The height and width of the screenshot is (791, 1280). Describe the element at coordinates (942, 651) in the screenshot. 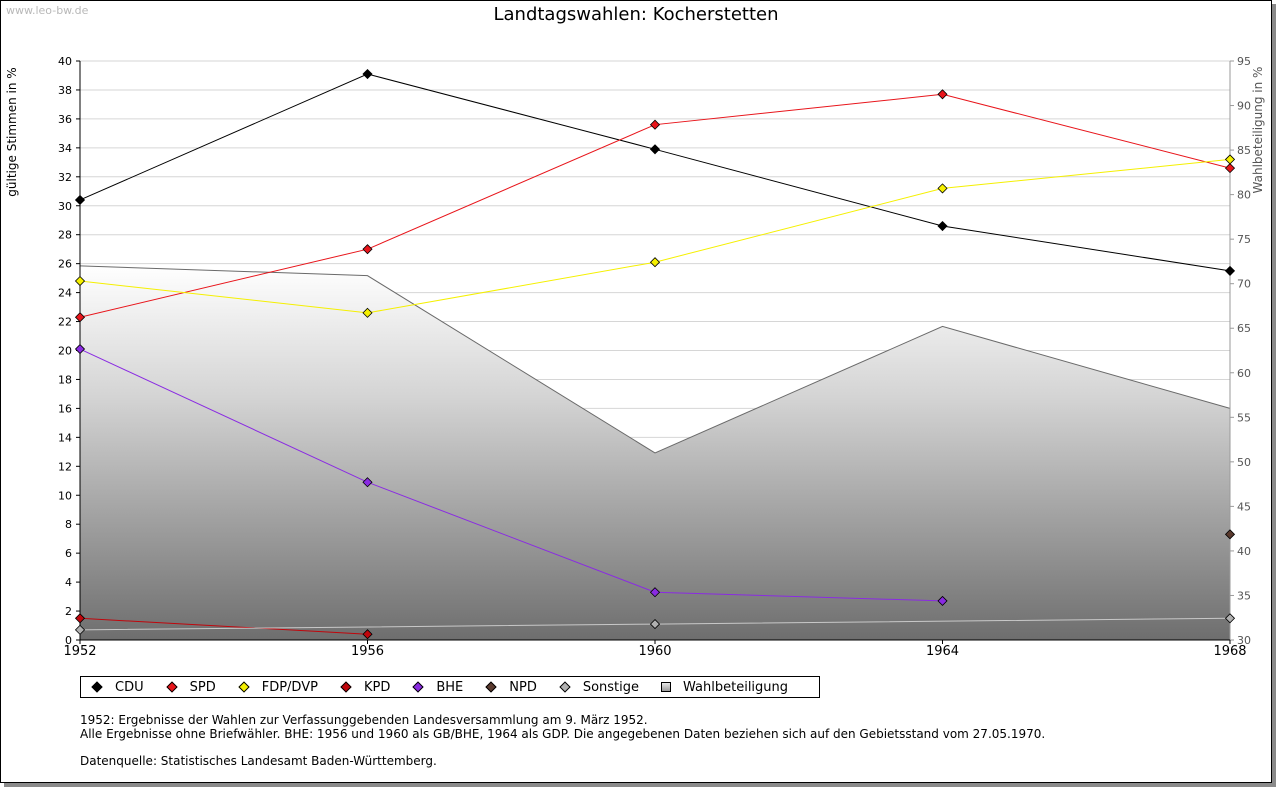

I see `x-tick-label: 1964` at that location.